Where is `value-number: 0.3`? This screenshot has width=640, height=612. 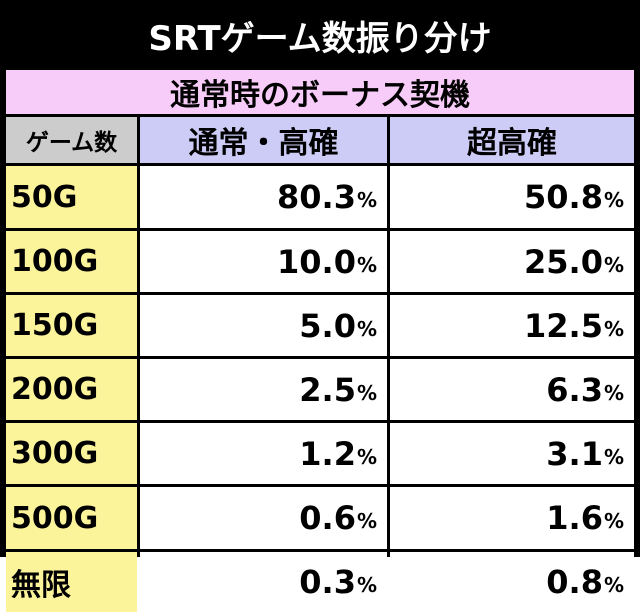
value-number: 0.3 is located at coordinates (327, 582).